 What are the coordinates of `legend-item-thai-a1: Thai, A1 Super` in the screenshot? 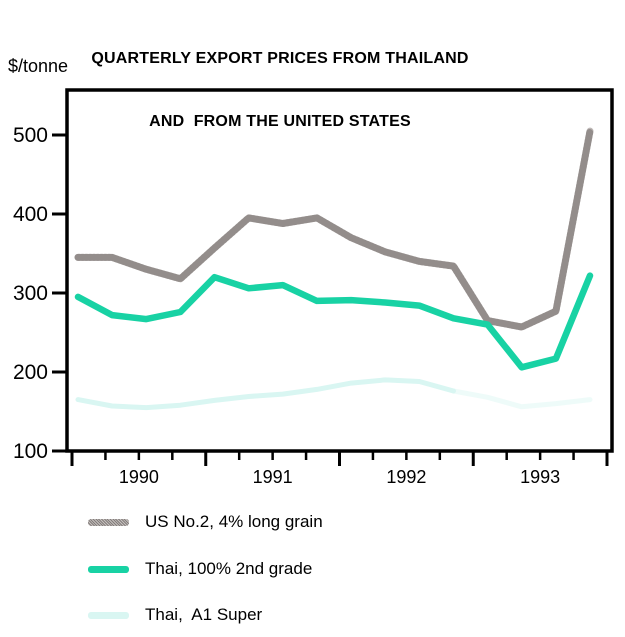 It's located at (175, 615).